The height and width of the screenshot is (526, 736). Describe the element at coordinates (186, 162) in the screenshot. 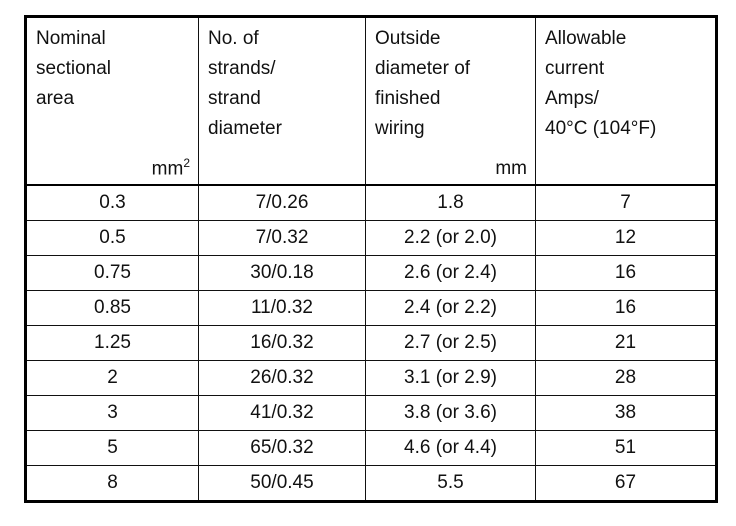

I see `unit-superscript: 2` at that location.